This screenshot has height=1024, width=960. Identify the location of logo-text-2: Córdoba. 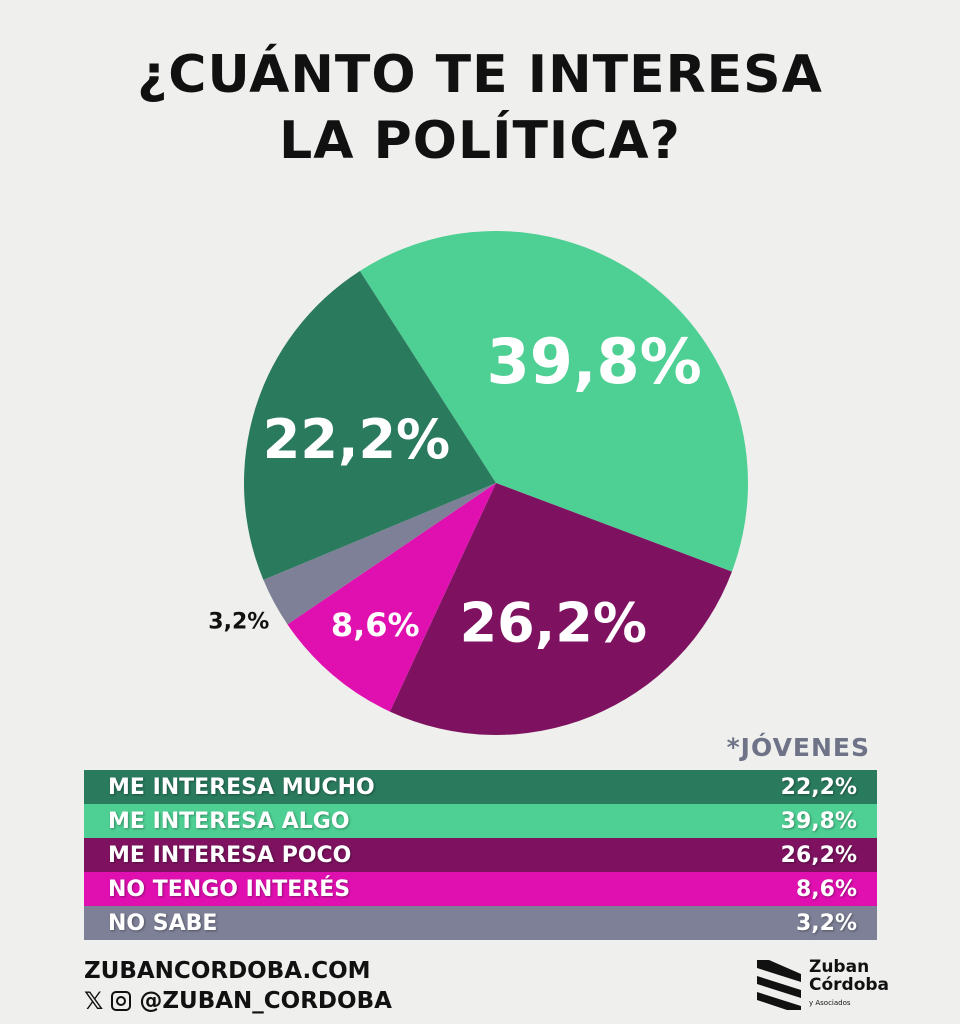
(849, 985).